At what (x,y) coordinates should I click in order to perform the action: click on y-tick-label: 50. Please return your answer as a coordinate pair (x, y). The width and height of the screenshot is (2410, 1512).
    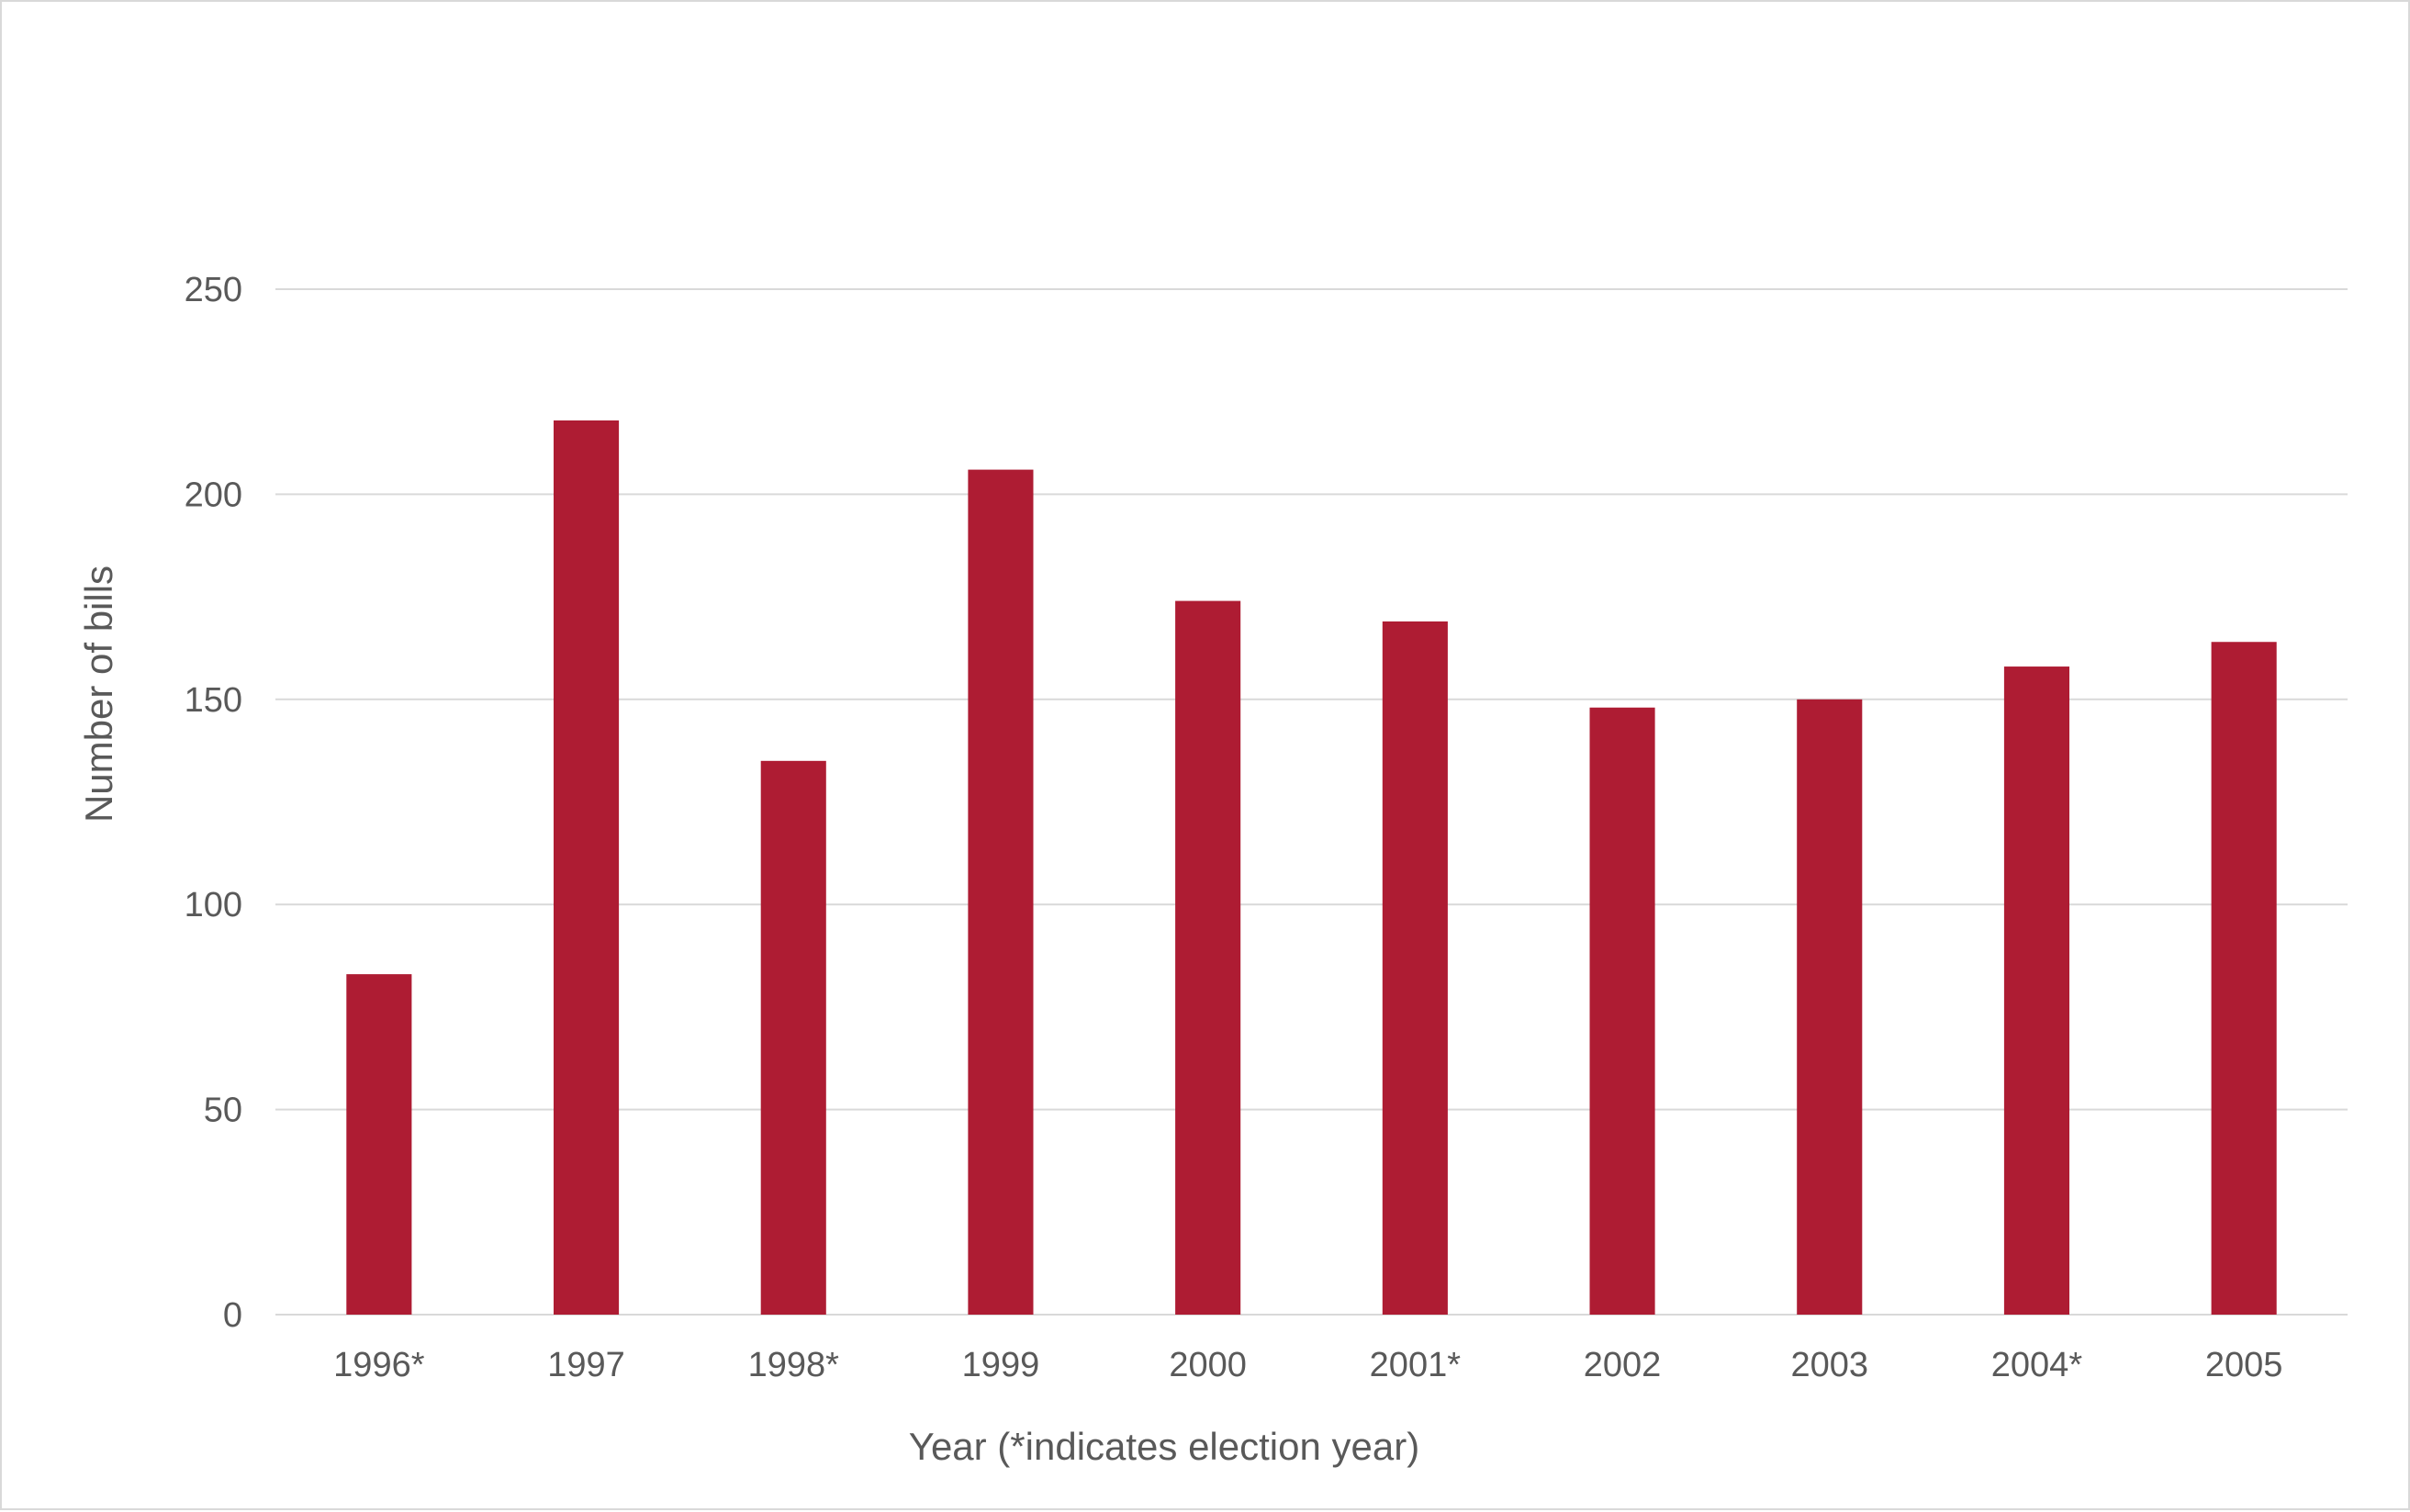
    Looking at the image, I should click on (223, 1111).